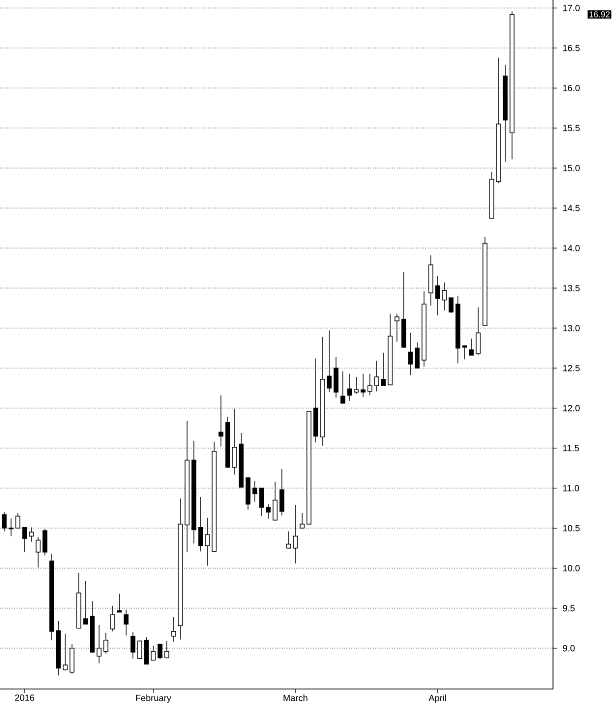 Image resolution: width=612 pixels, height=708 pixels. Describe the element at coordinates (571, 128) in the screenshot. I see `y-tick-label: 15.5` at that location.